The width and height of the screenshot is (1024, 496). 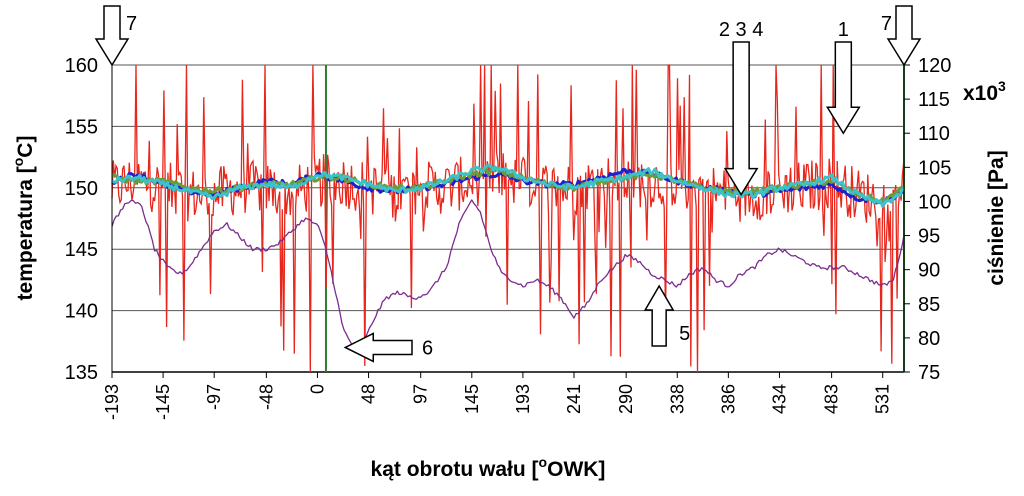 What do you see at coordinates (929, 271) in the screenshot?
I see `y-right-tick-label: 90` at bounding box center [929, 271].